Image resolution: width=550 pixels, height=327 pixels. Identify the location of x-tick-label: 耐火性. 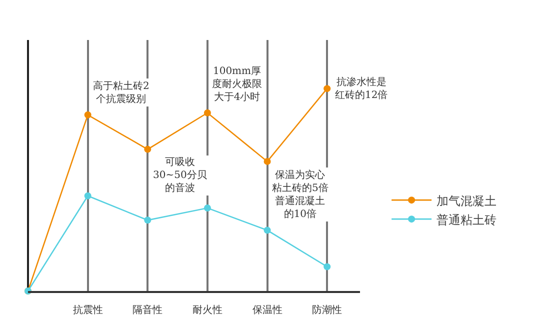
(207, 310).